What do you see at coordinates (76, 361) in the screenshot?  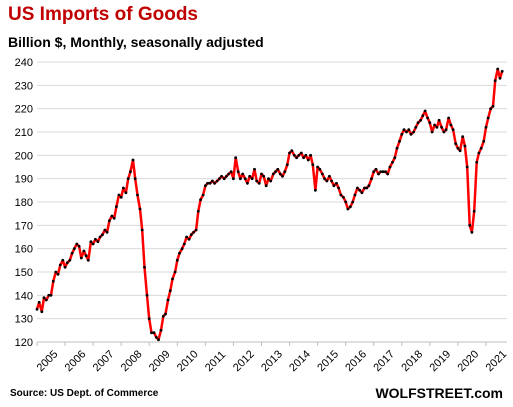 I see `x-tick-label: 2006` at bounding box center [76, 361].